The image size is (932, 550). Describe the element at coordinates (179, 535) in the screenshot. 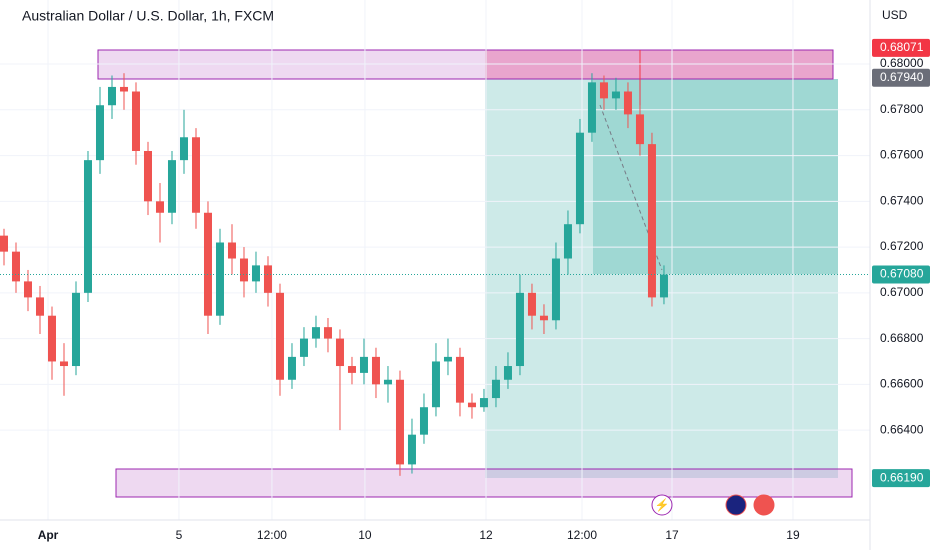

I see `x-tick-label: 5` at that location.